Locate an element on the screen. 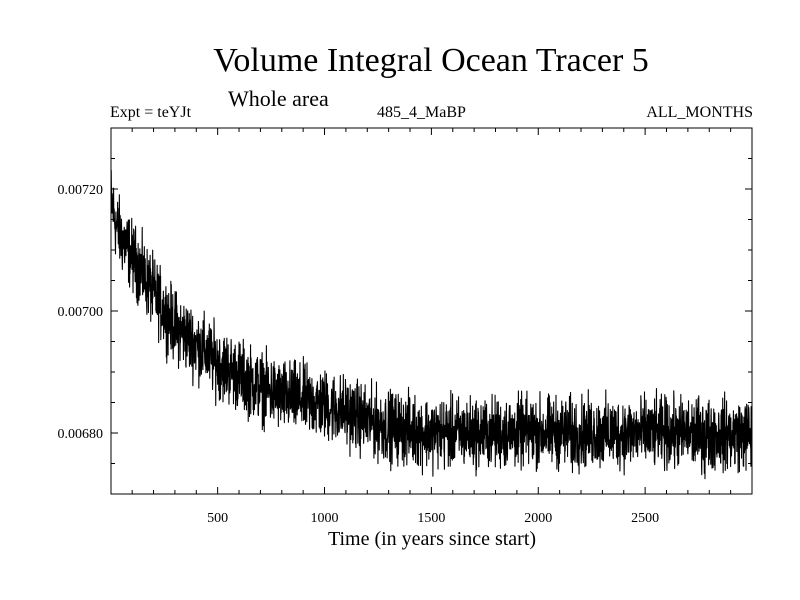 The width and height of the screenshot is (800, 600). x-tick-label: 1000 is located at coordinates (325, 518).